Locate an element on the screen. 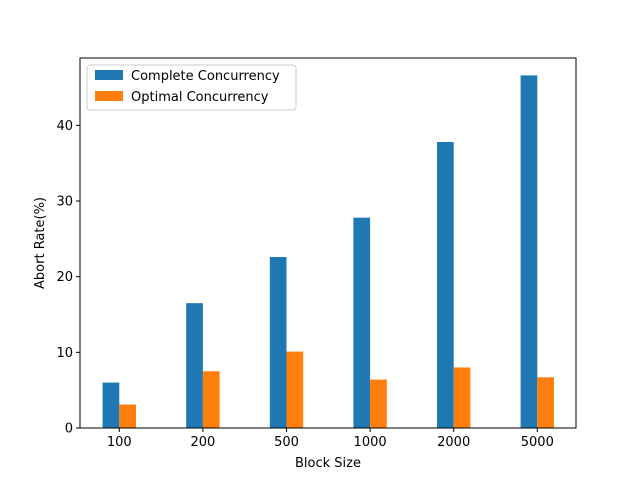 This screenshot has height=480, width=640. x-tick-label: 200 is located at coordinates (202, 442).